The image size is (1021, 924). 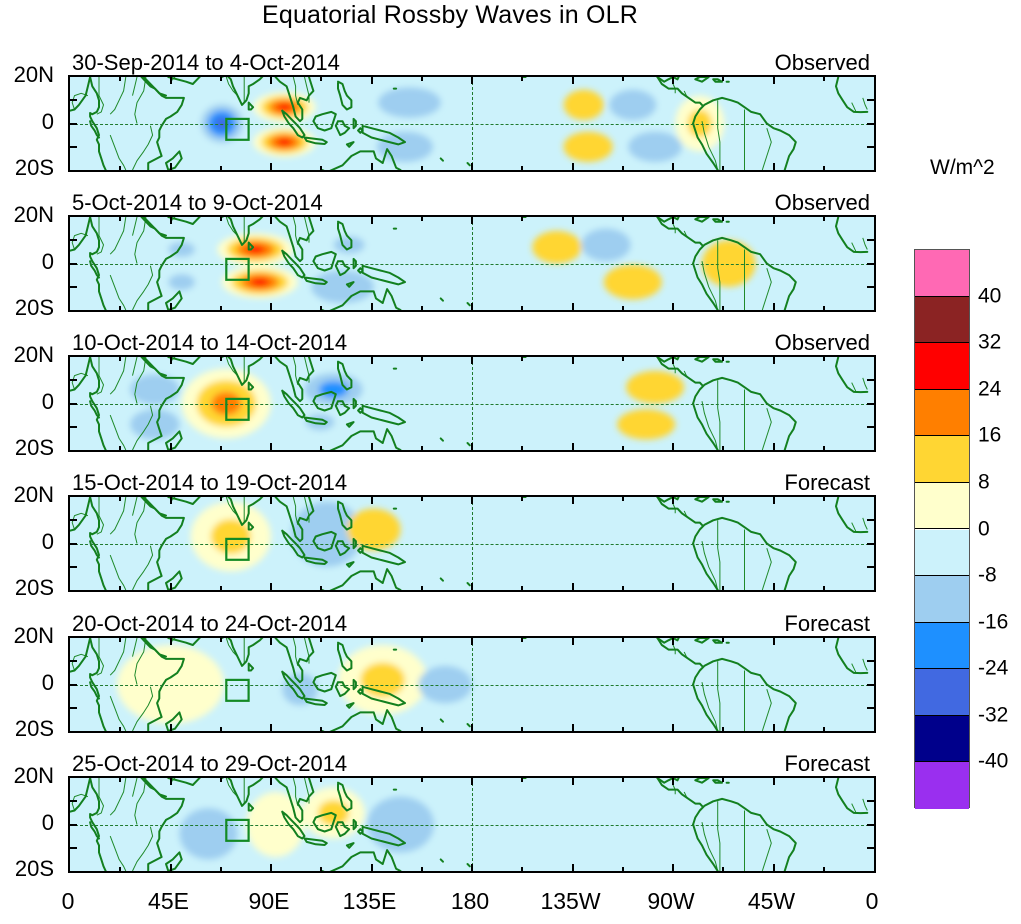 What do you see at coordinates (47, 822) in the screenshot?
I see `y-tick-label: 0` at bounding box center [47, 822].